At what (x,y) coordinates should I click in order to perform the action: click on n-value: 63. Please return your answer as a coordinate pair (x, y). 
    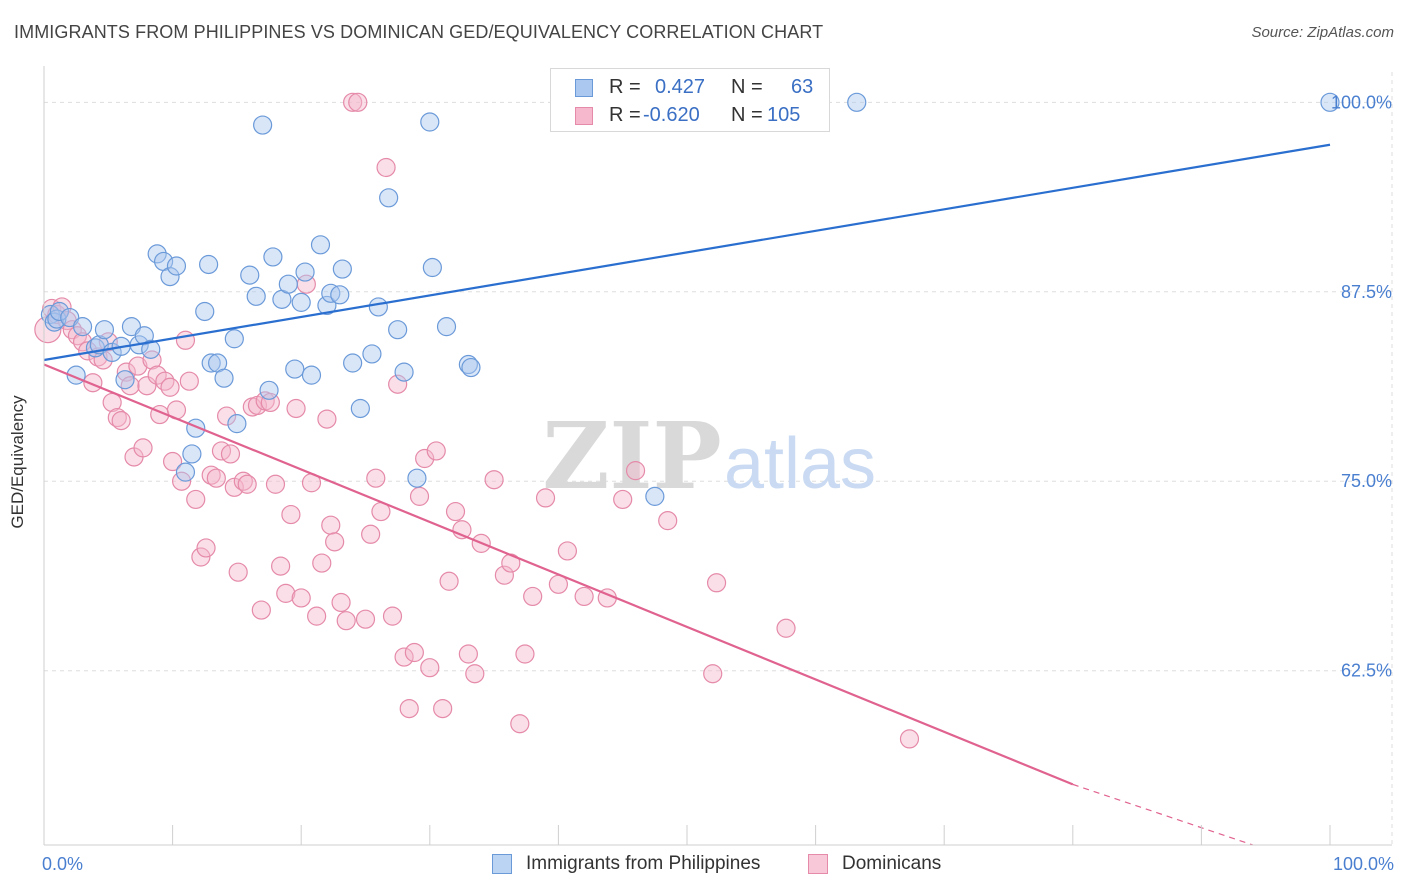
    Looking at the image, I should click on (802, 87).